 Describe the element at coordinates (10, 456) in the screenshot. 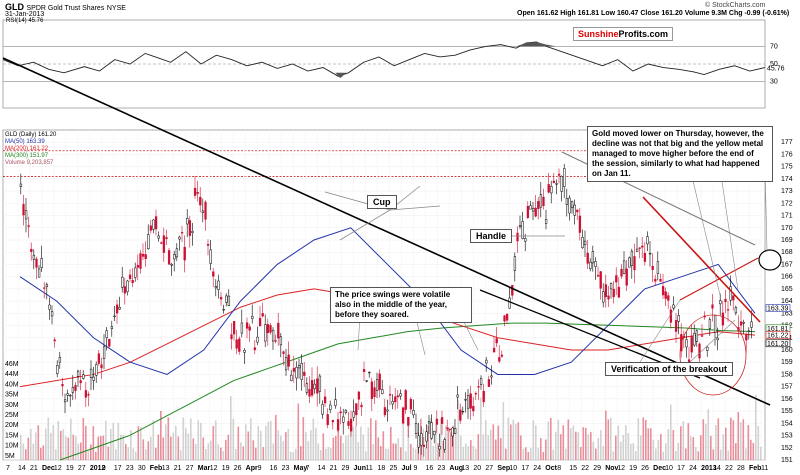

I see `volume-tick-9: 5M` at that location.